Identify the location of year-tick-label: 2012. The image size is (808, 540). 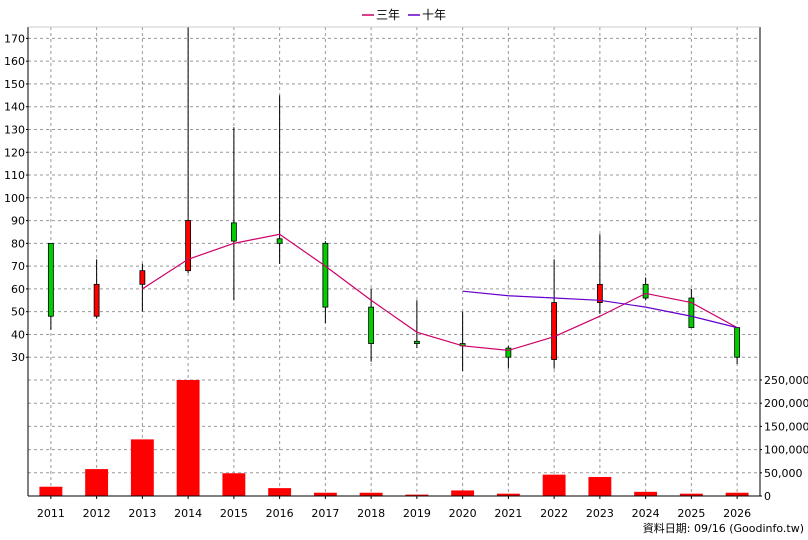
(97, 513).